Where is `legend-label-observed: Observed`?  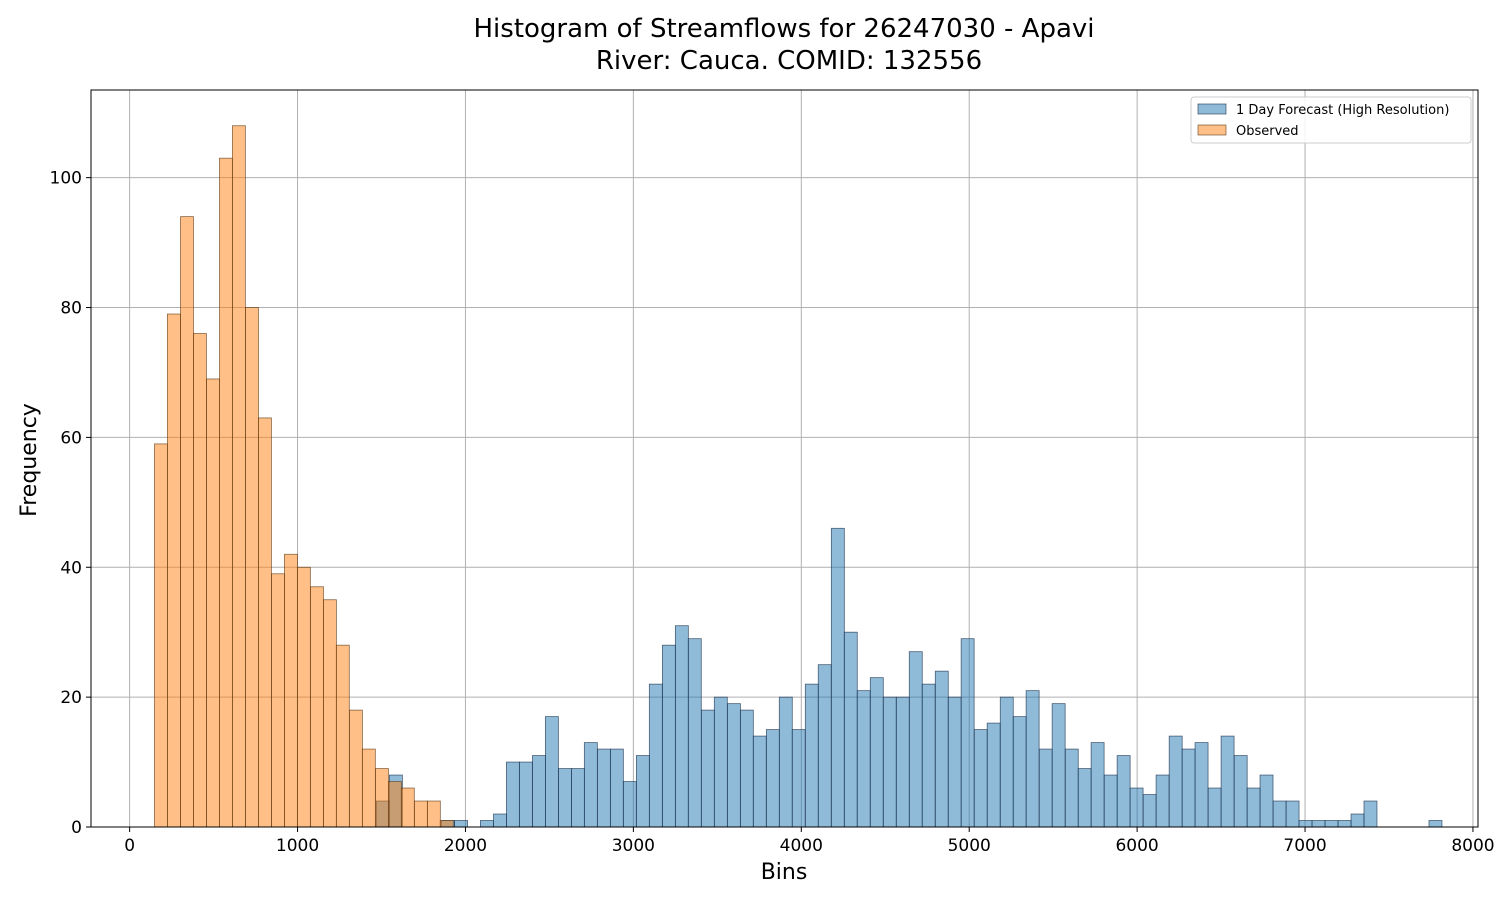 legend-label-observed: Observed is located at coordinates (1267, 131).